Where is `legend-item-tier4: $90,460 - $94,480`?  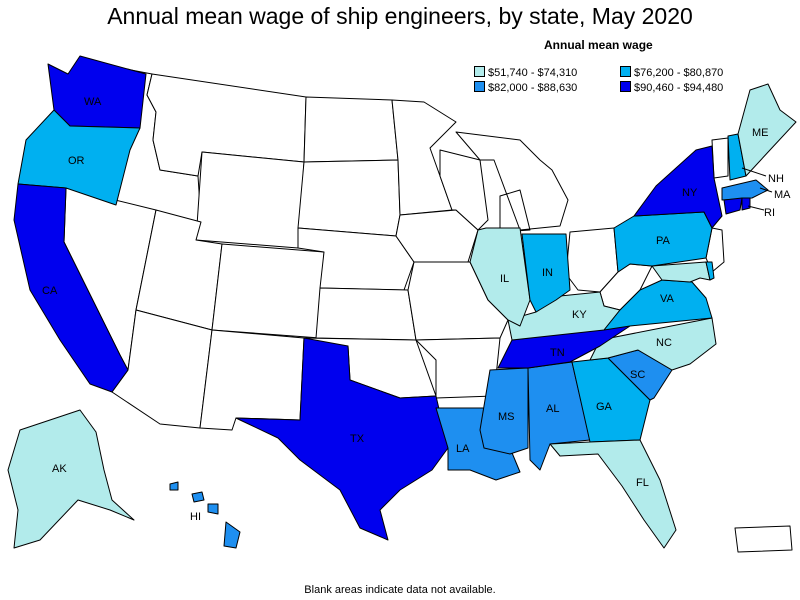 legend-item-tier4: $90,460 - $94,480 is located at coordinates (671, 88).